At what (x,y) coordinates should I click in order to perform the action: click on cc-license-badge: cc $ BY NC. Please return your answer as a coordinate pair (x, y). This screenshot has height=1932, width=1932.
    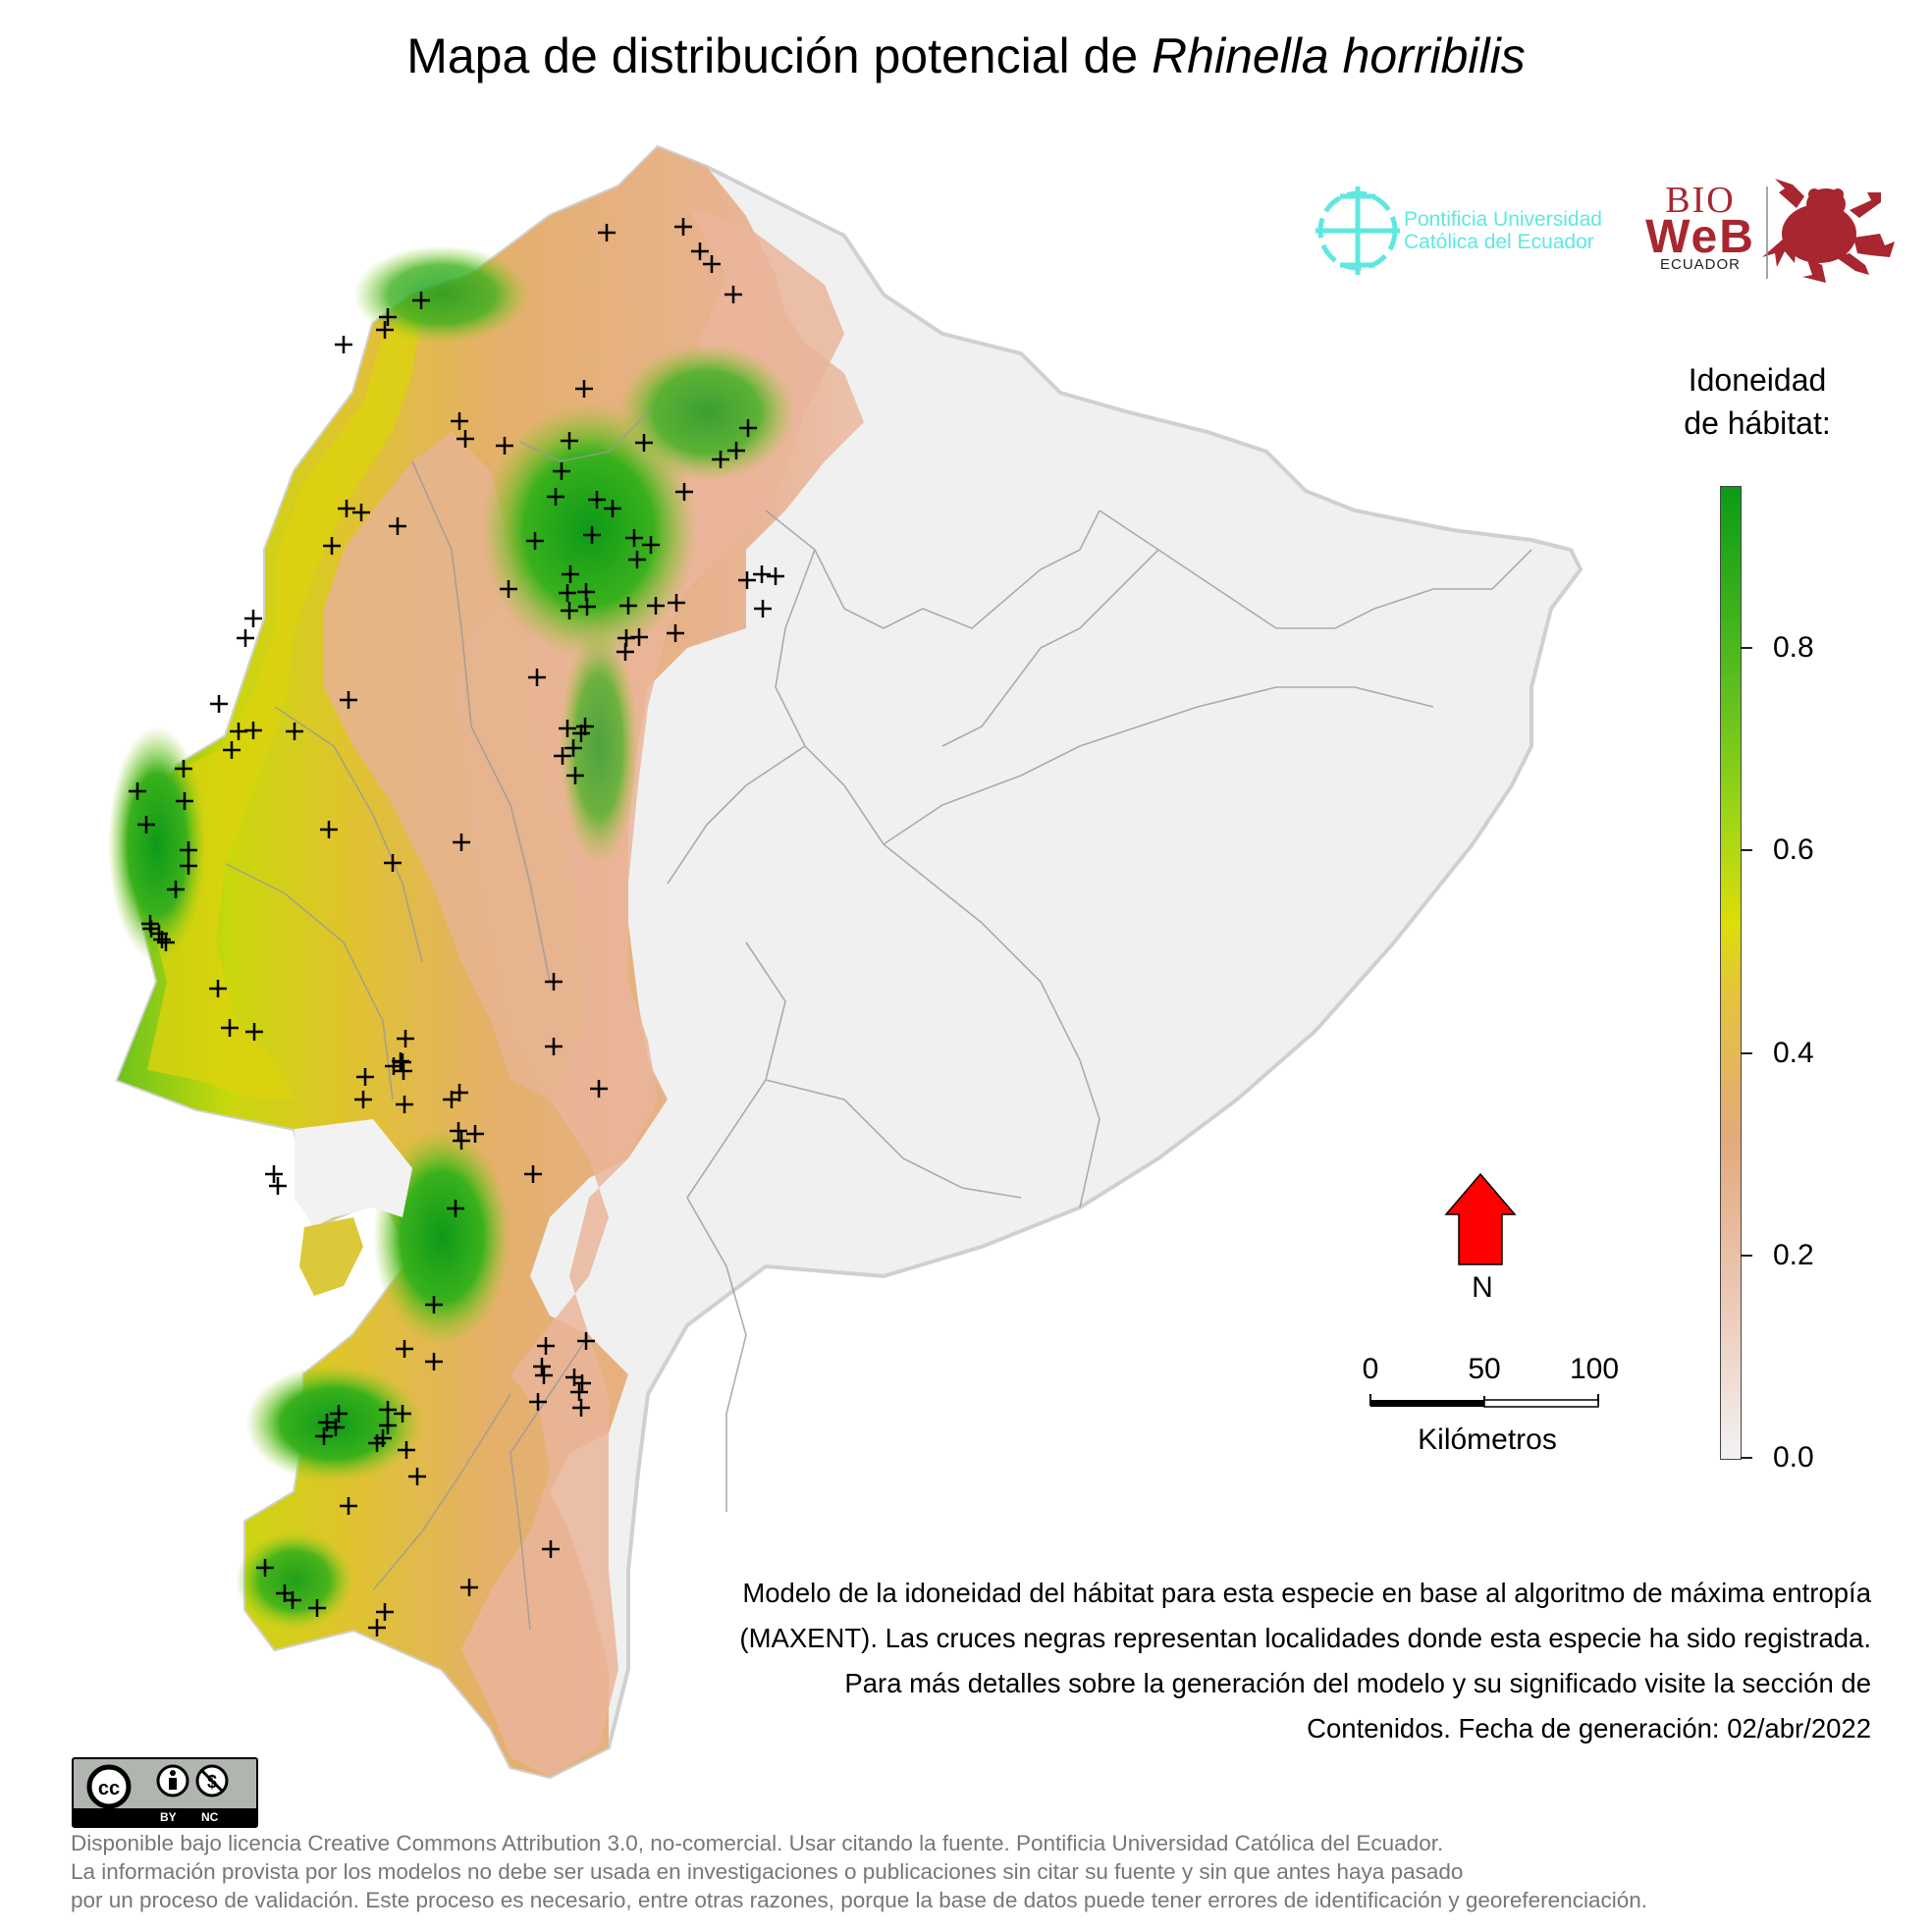
    Looking at the image, I should click on (165, 1792).